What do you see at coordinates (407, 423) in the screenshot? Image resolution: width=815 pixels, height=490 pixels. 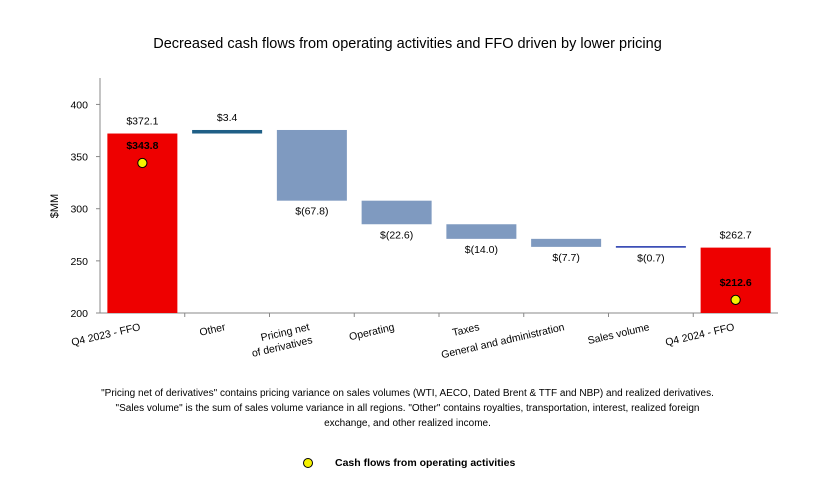 I see `footnote-line-3: exchange, and other realized income.` at bounding box center [407, 423].